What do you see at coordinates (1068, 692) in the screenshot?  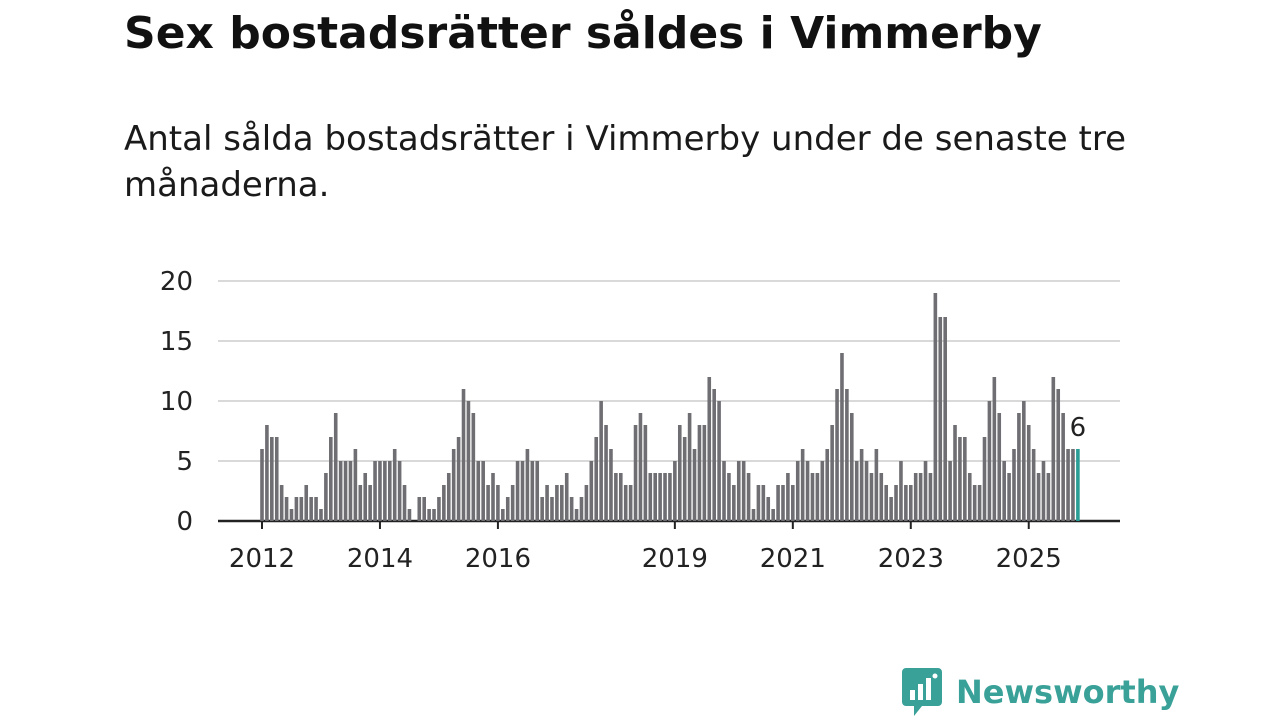 I see `brand-name: Newsworthy` at bounding box center [1068, 692].